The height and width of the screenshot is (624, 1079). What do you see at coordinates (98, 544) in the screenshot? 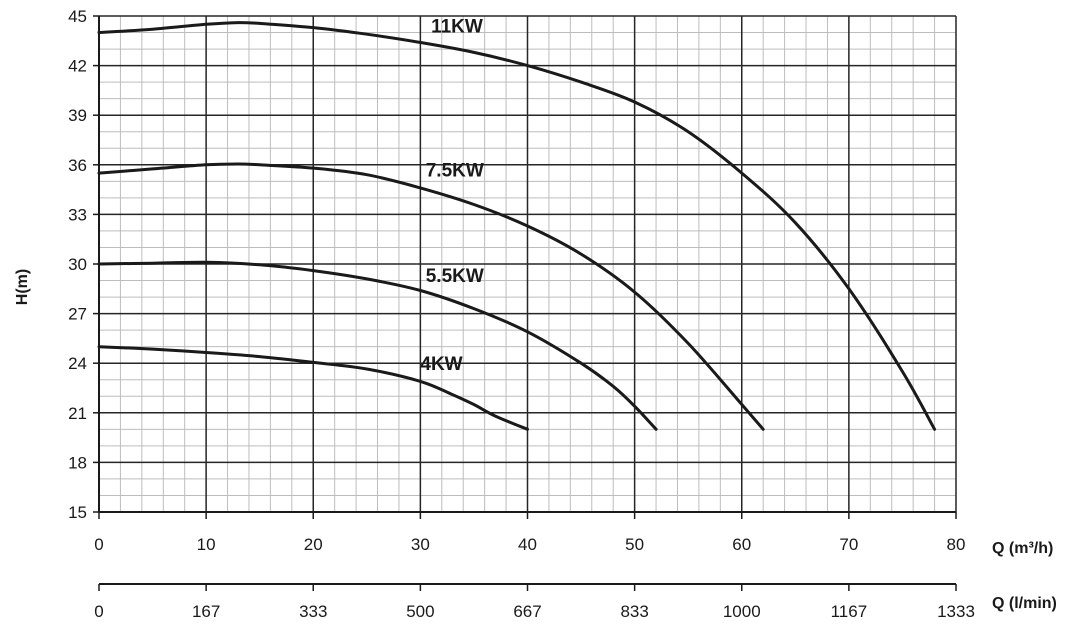
I see `x-tick-label: 0` at bounding box center [98, 544].